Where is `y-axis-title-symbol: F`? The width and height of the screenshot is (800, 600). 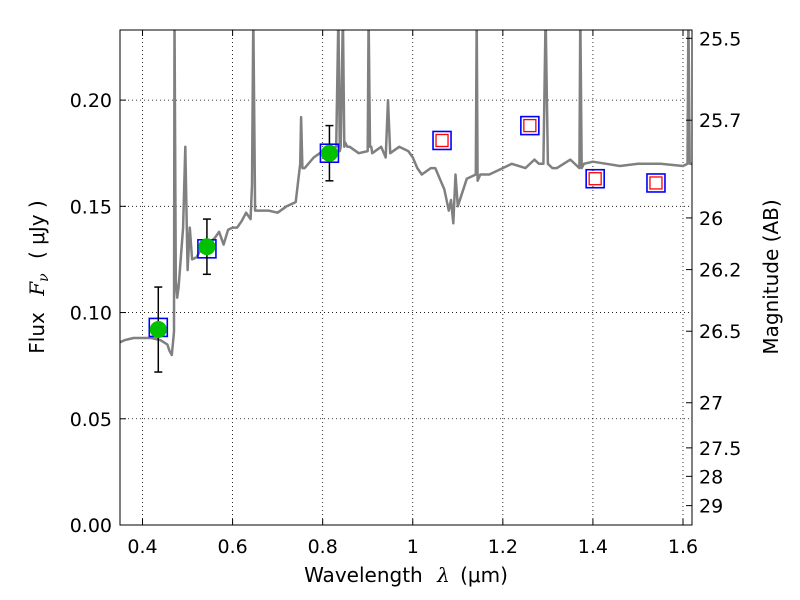
y-axis-title-symbol: F is located at coordinates (37, 289).